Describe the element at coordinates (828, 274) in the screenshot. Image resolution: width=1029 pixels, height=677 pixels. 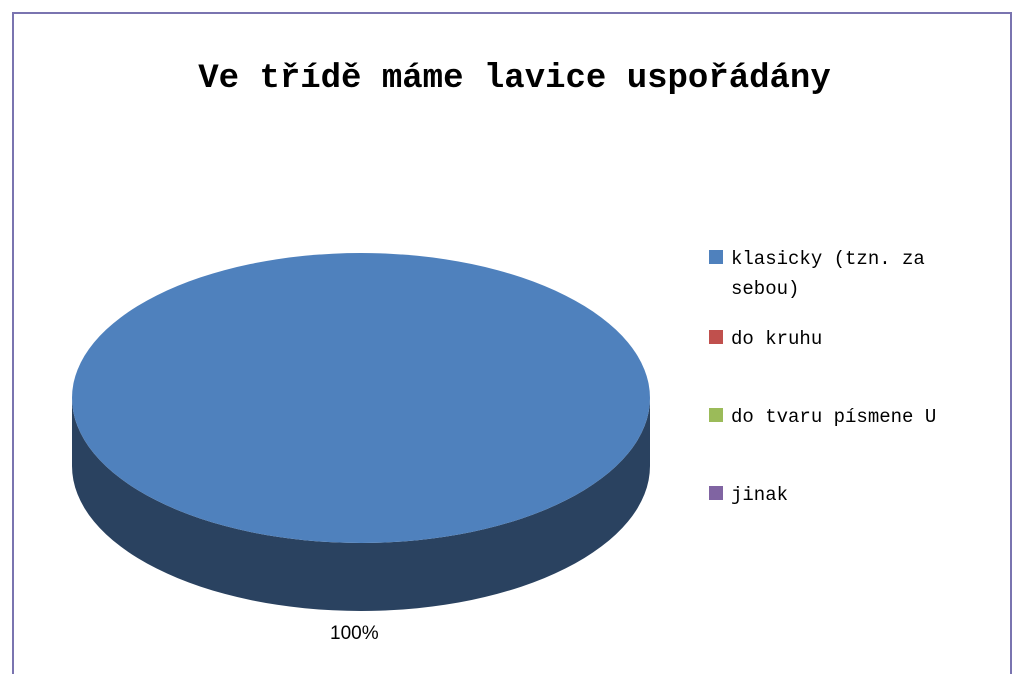
I see `legend-label: klasicky (tzn. za sebou)` at that location.